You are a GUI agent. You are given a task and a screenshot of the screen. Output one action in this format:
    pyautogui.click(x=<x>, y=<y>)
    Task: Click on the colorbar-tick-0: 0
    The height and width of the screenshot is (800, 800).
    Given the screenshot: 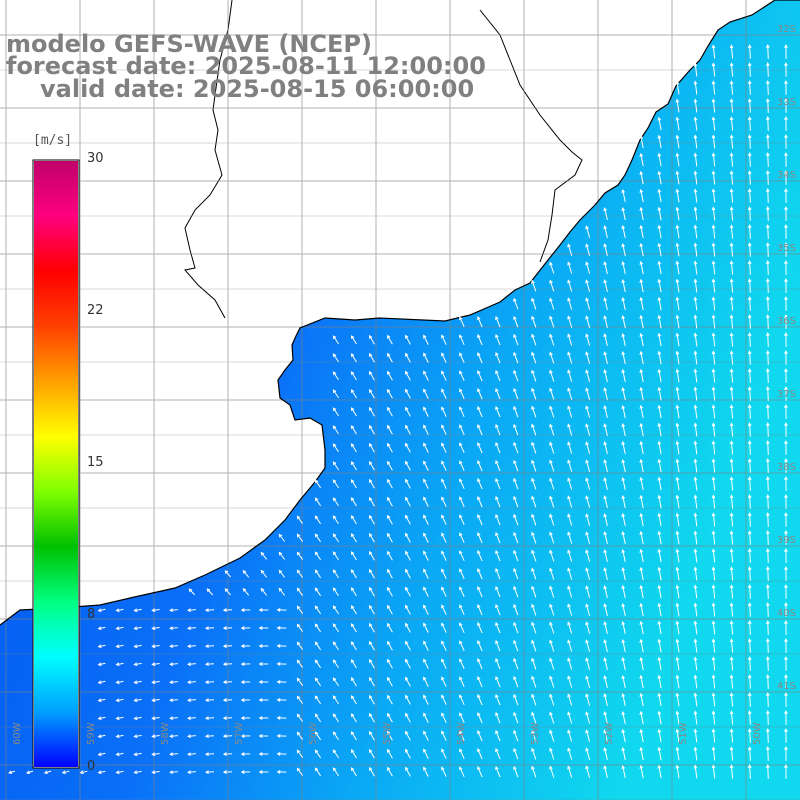 What is the action you would take?
    pyautogui.click(x=91, y=766)
    